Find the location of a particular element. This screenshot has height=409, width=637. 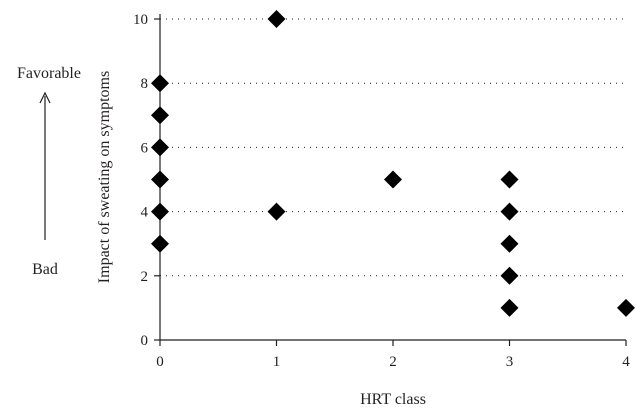

x-tick-label: 3 is located at coordinates (510, 362).